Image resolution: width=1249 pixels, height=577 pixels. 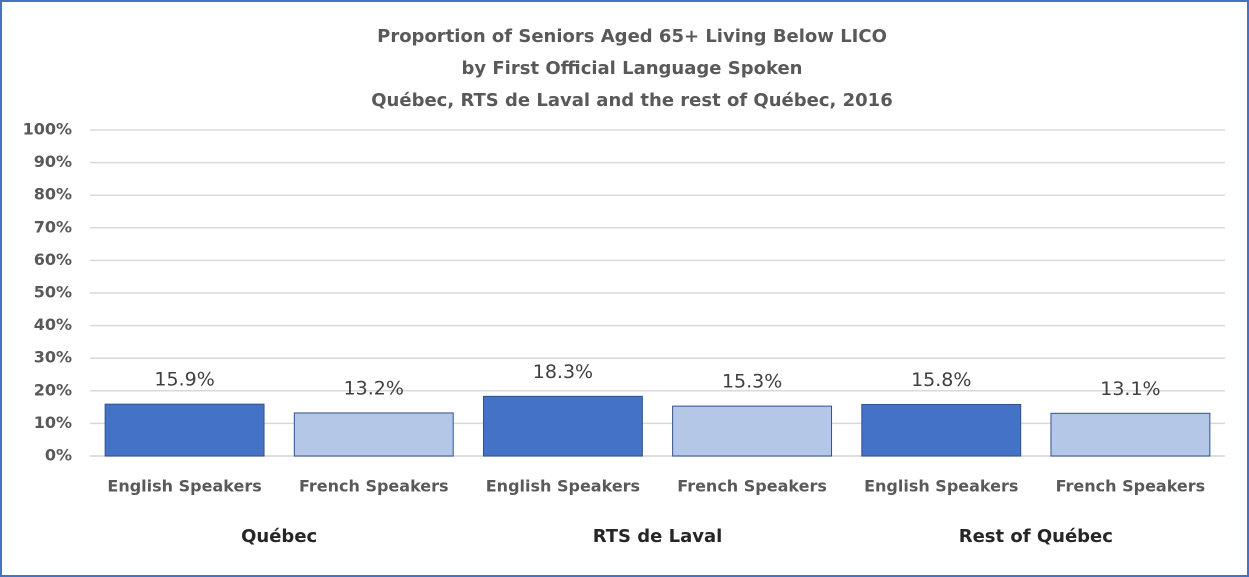 What do you see at coordinates (53, 194) in the screenshot?
I see `y-tick-label: 80%` at bounding box center [53, 194].